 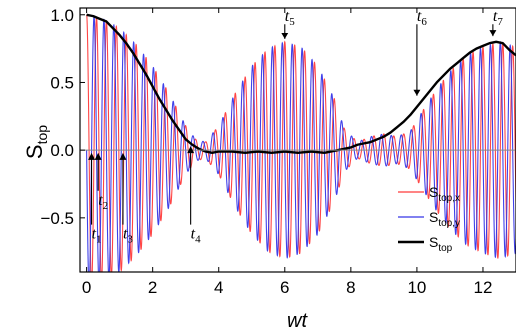 I want to click on y-tick-label: 0.0, so click(x=62, y=150).